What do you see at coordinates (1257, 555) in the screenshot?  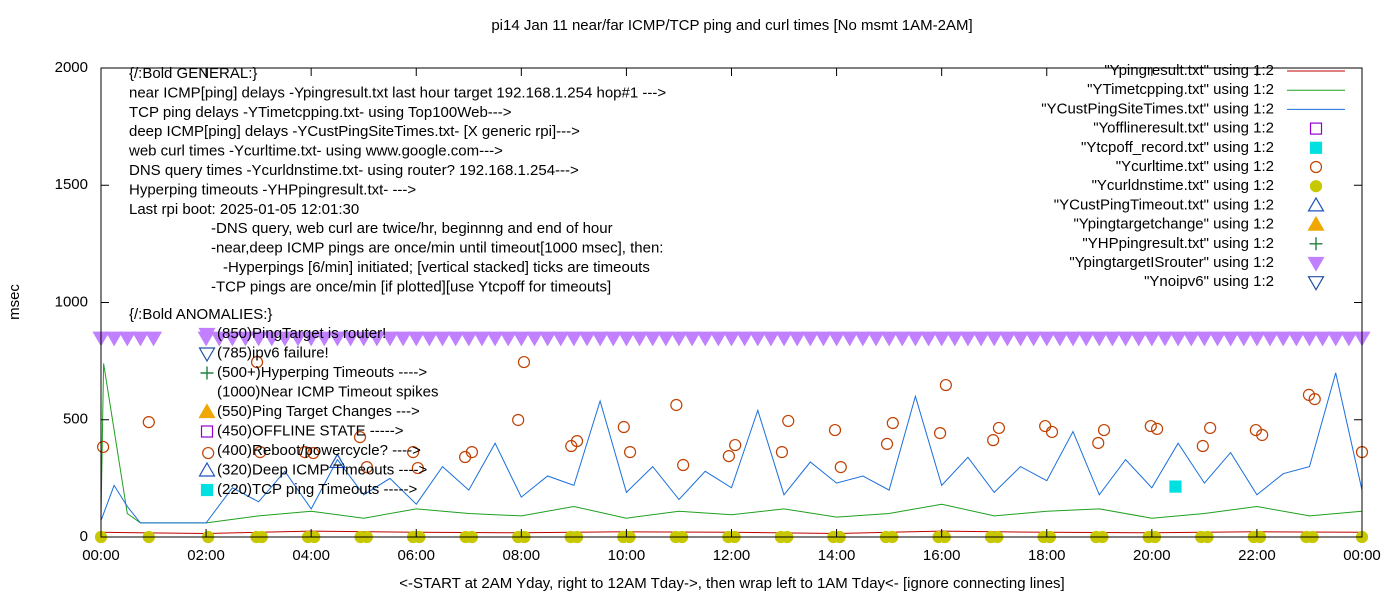 I see `x-tick-label: 22:00` at bounding box center [1257, 555].